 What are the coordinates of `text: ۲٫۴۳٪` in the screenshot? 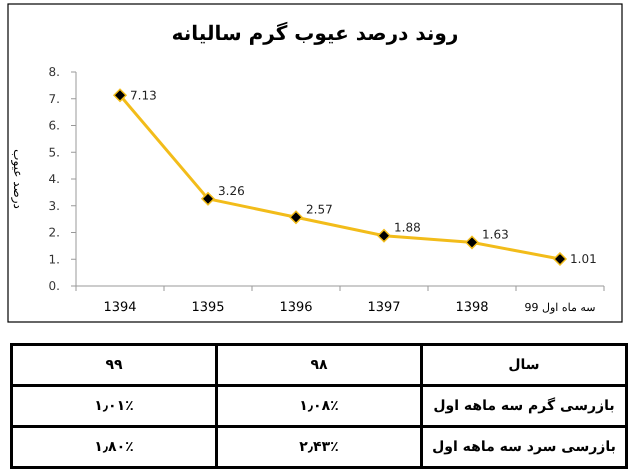 It's located at (319, 447).